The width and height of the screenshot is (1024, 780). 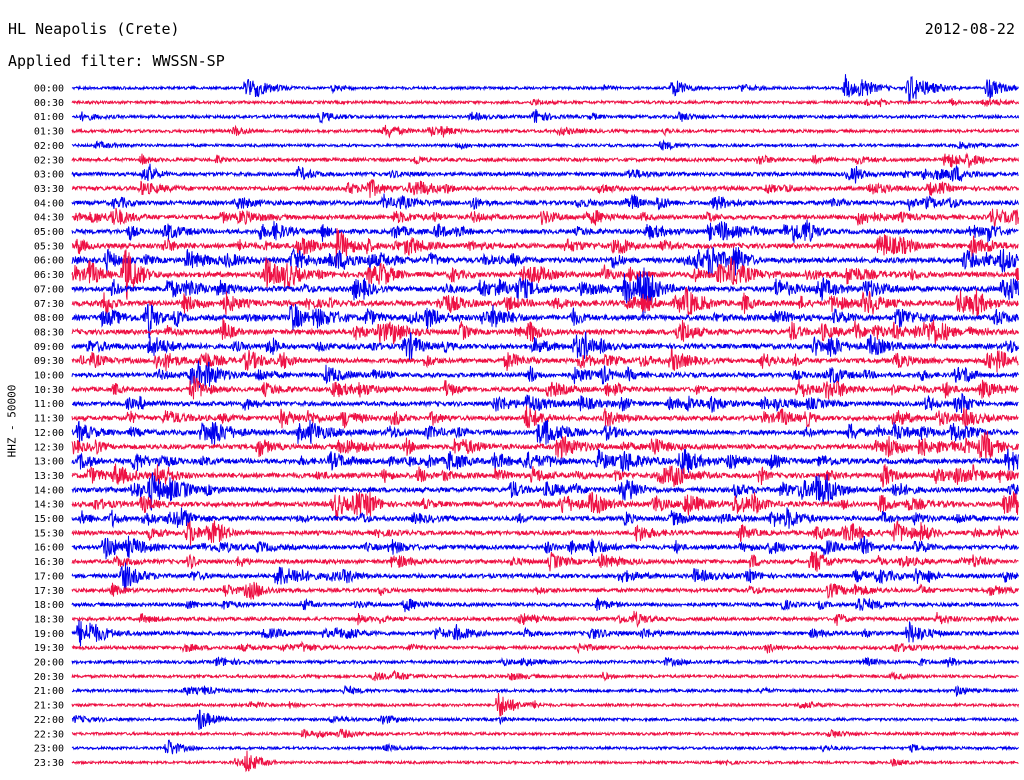 What do you see at coordinates (49, 476) in the screenshot?
I see `row-time-label: 13:30` at bounding box center [49, 476].